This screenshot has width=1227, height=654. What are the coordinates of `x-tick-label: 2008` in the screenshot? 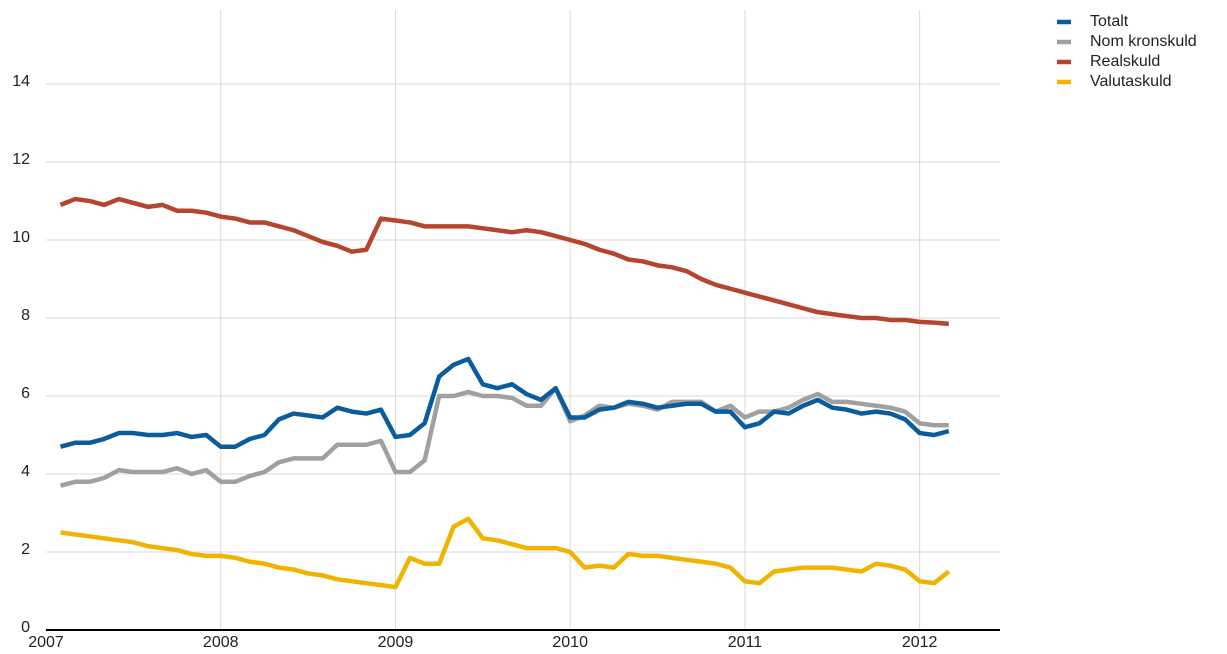 It's located at (221, 642).